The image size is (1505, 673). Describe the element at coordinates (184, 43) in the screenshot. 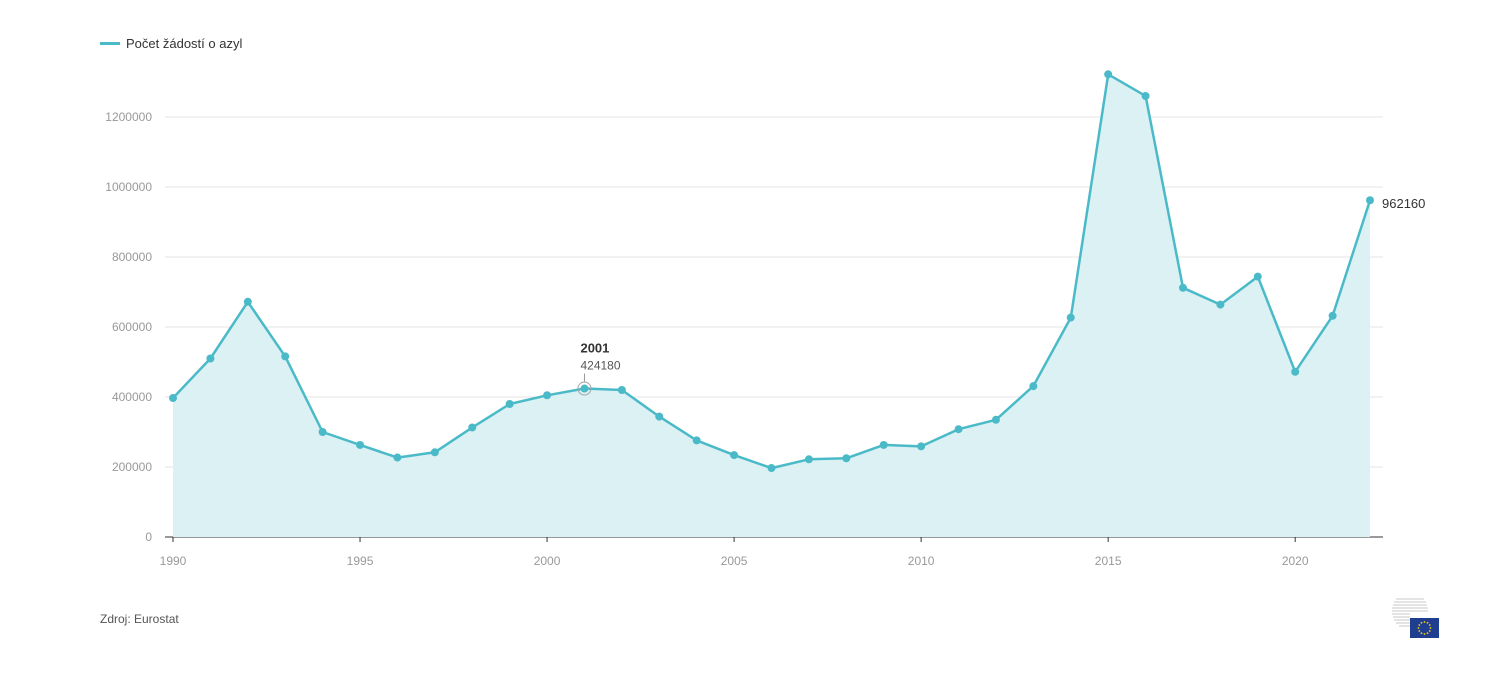

I see `legend-label: Počet žádostí o azyl` at that location.